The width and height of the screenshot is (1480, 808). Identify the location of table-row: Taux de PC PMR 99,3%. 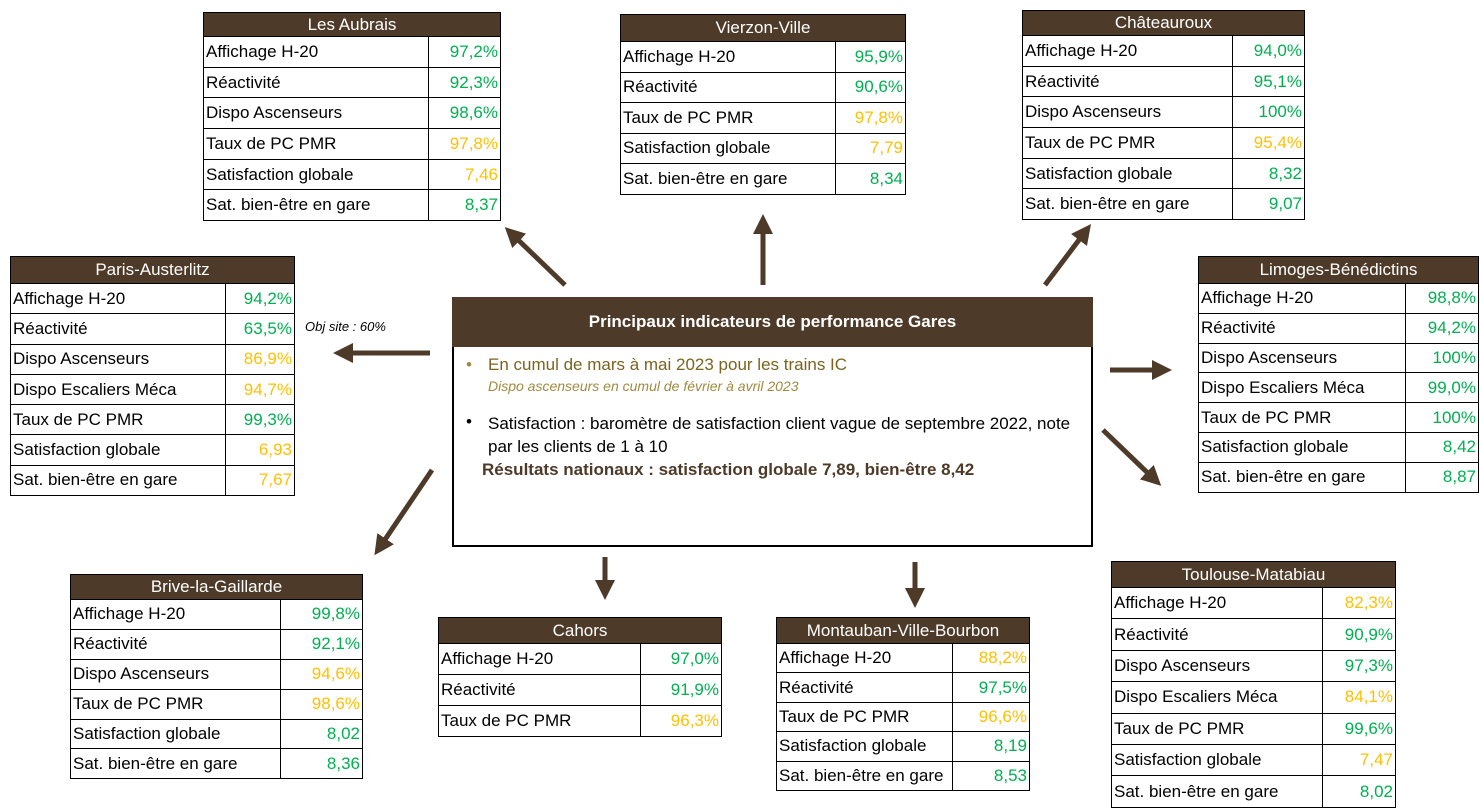
(152, 419).